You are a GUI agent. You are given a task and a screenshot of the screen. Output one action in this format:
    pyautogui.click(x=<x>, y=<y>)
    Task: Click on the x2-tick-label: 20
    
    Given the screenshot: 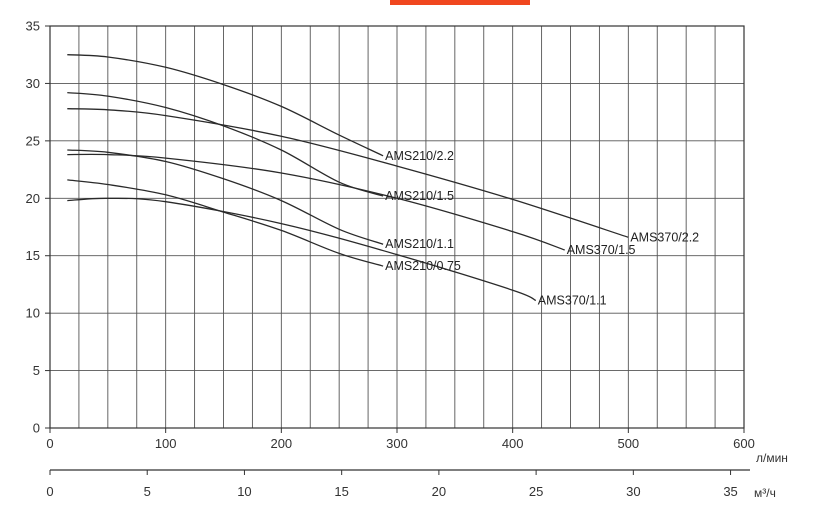 What is the action you would take?
    pyautogui.click(x=439, y=491)
    